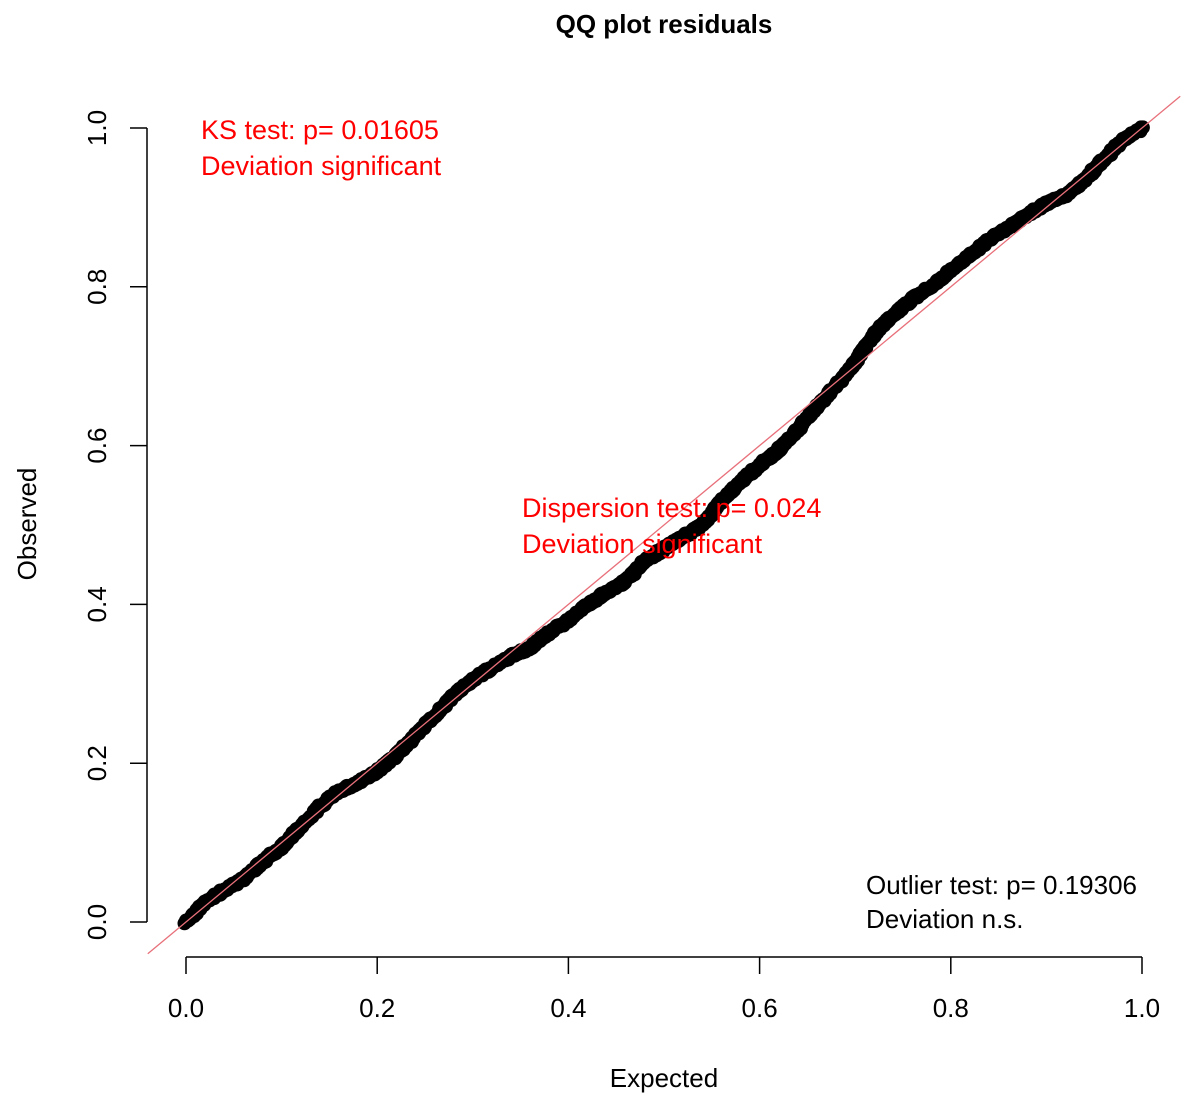 This screenshot has width=1183, height=1097. Describe the element at coordinates (760, 1008) in the screenshot. I see `x-tick-label: 0.6` at that location.